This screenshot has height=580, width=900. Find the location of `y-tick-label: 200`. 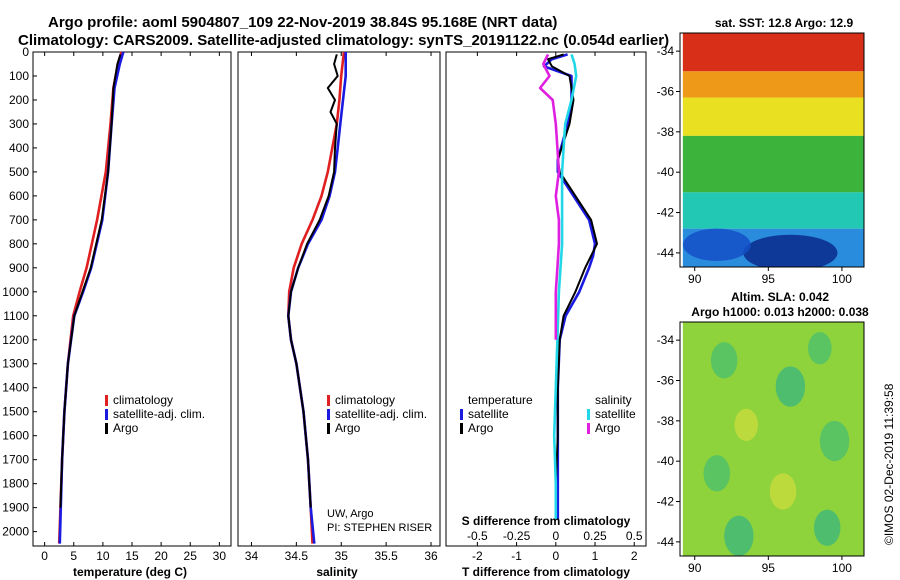

y-tick-label: 200 is located at coordinates (19, 100).